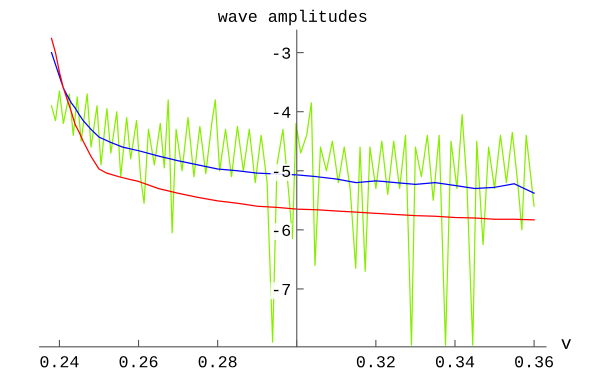 The width and height of the screenshot is (610, 377). What do you see at coordinates (292, 18) in the screenshot?
I see `chart-title: wave amplitudes` at bounding box center [292, 18].